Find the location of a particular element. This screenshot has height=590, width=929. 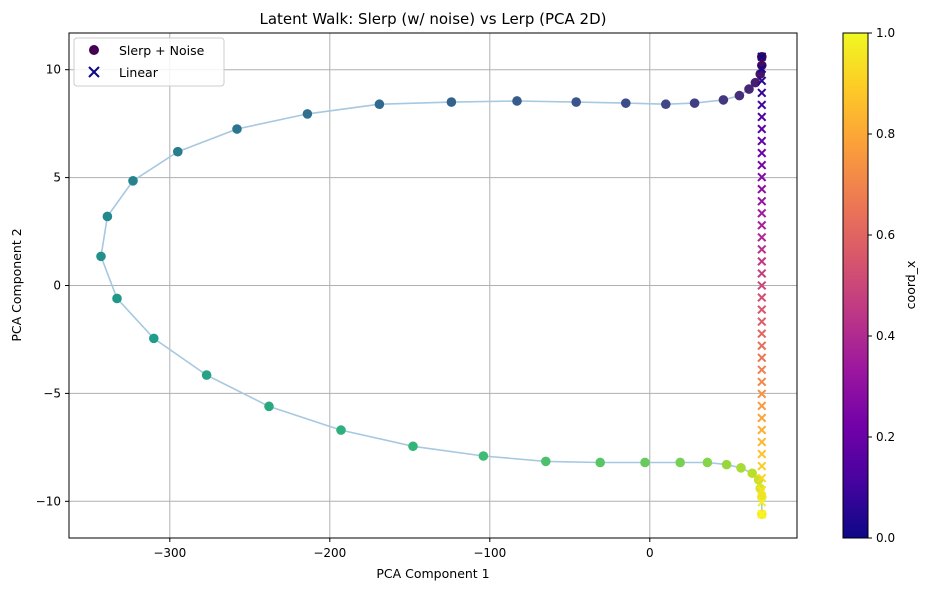

y-axis-ticks: −10 −5 0 5 10 is located at coordinates (52, 285).